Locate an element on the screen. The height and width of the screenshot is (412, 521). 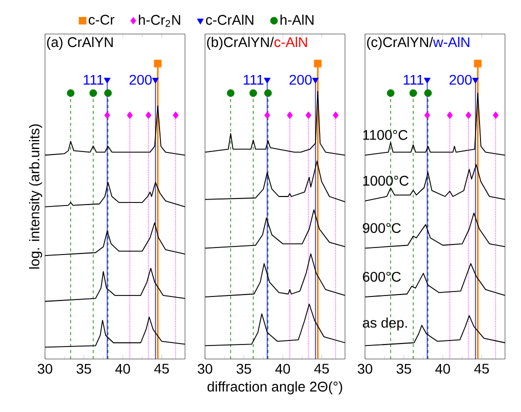
chart-subtitle: c-AlN is located at coordinates (290, 42).